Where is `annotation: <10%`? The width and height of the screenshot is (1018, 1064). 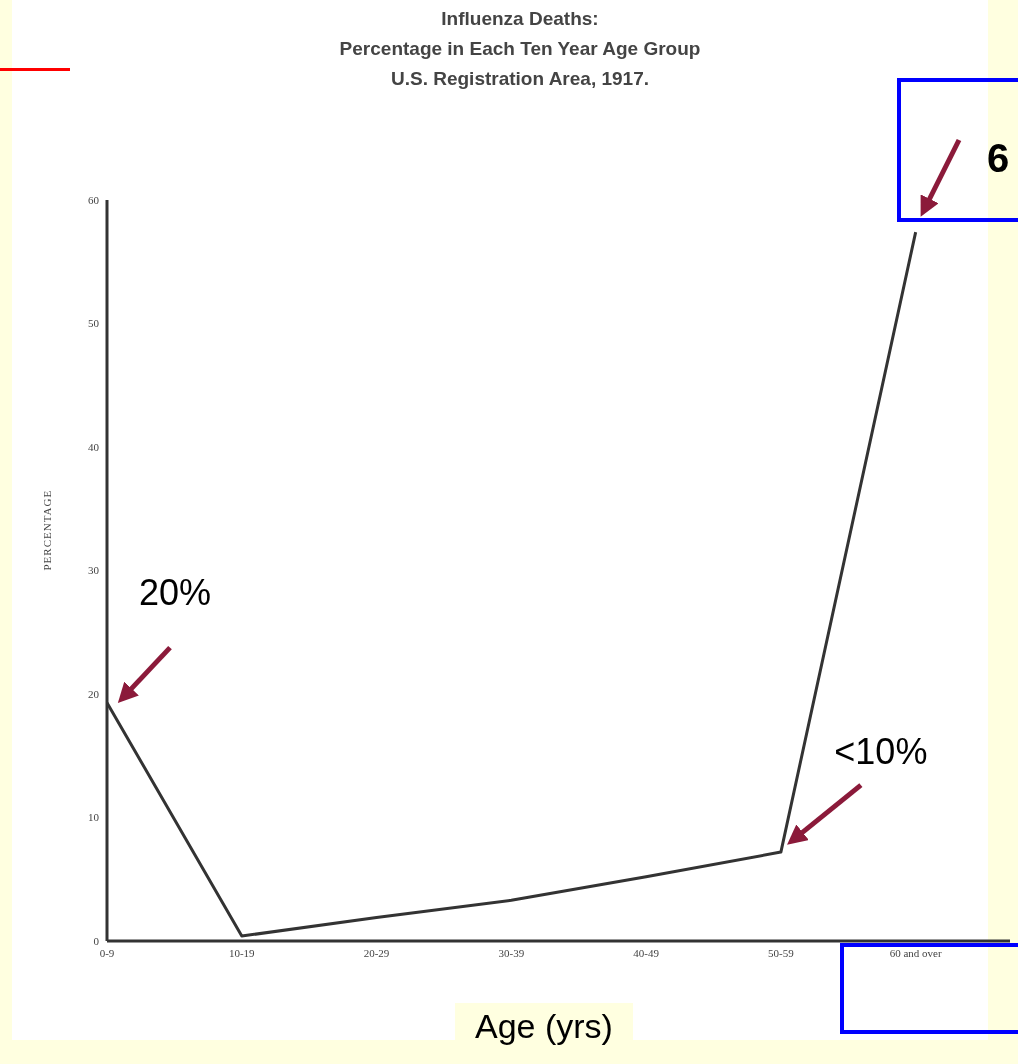 annotation: <10% is located at coordinates (881, 752).